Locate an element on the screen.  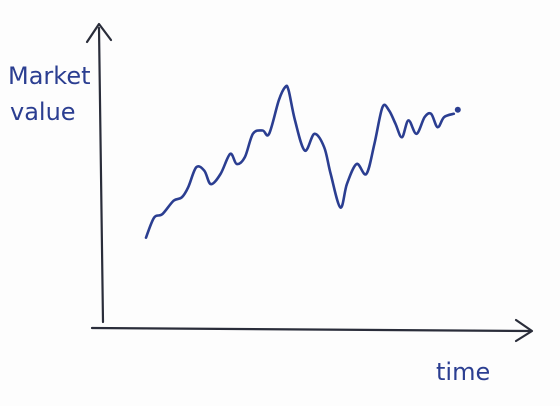
y-axis is located at coordinates (101, 175).